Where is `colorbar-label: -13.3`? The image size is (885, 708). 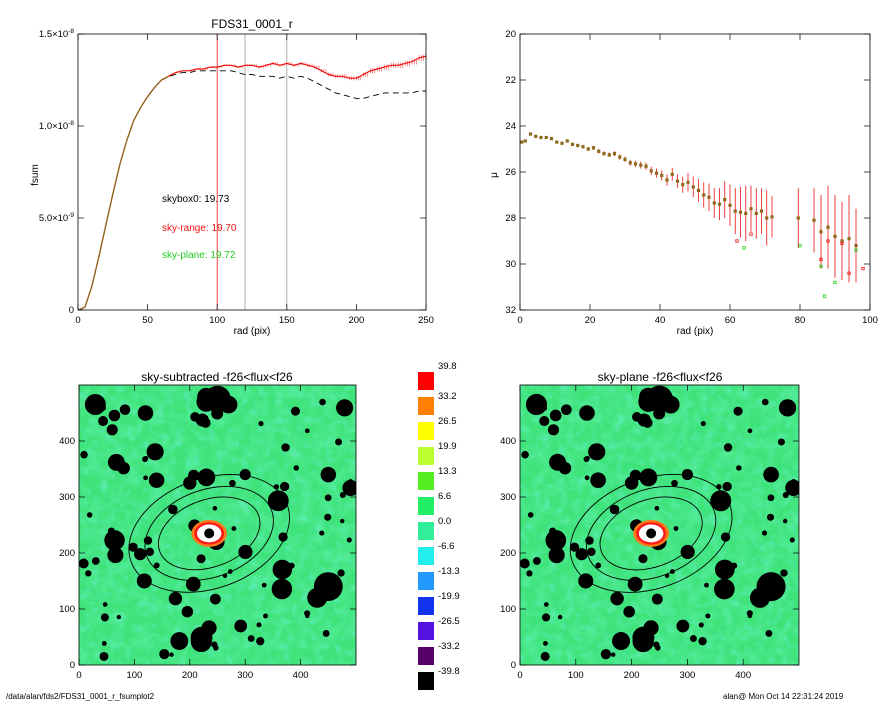
colorbar-label: -13.3 is located at coordinates (449, 571).